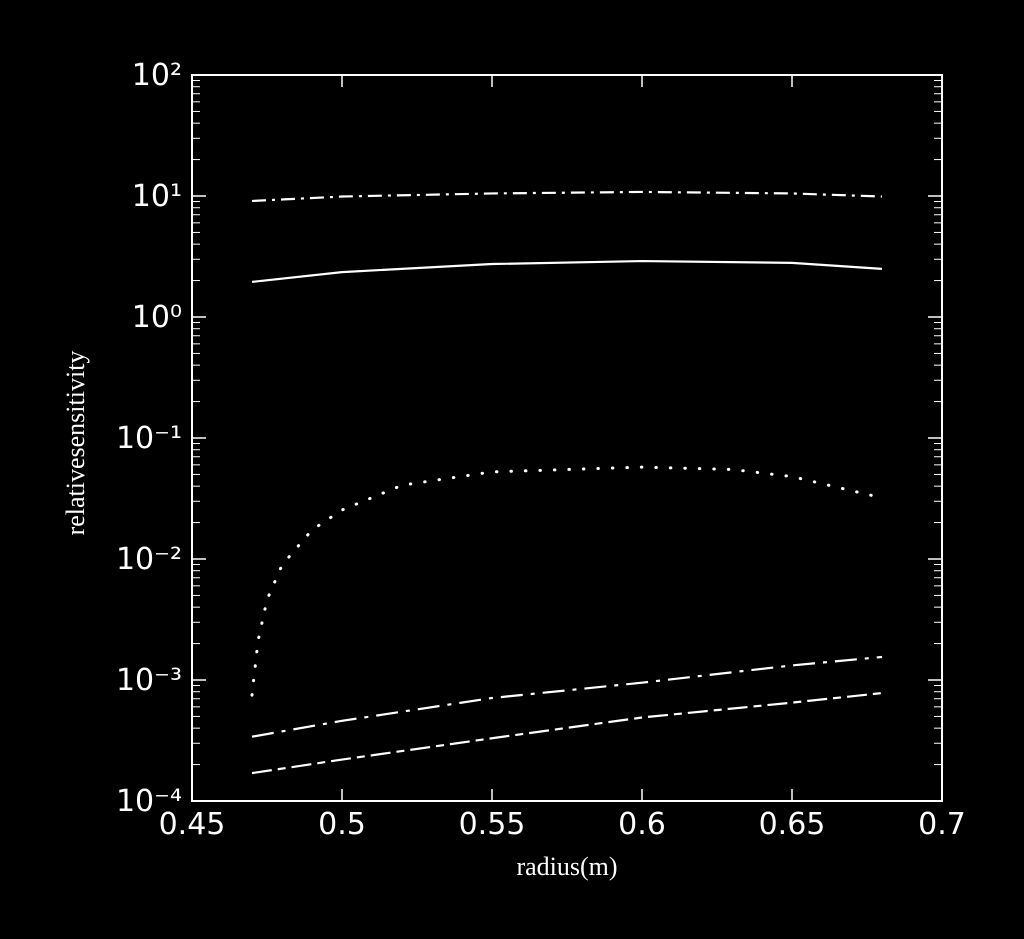 Image resolution: width=1024 pixels, height=939 pixels. I want to click on y-tick-label: 10⁰, so click(157, 317).